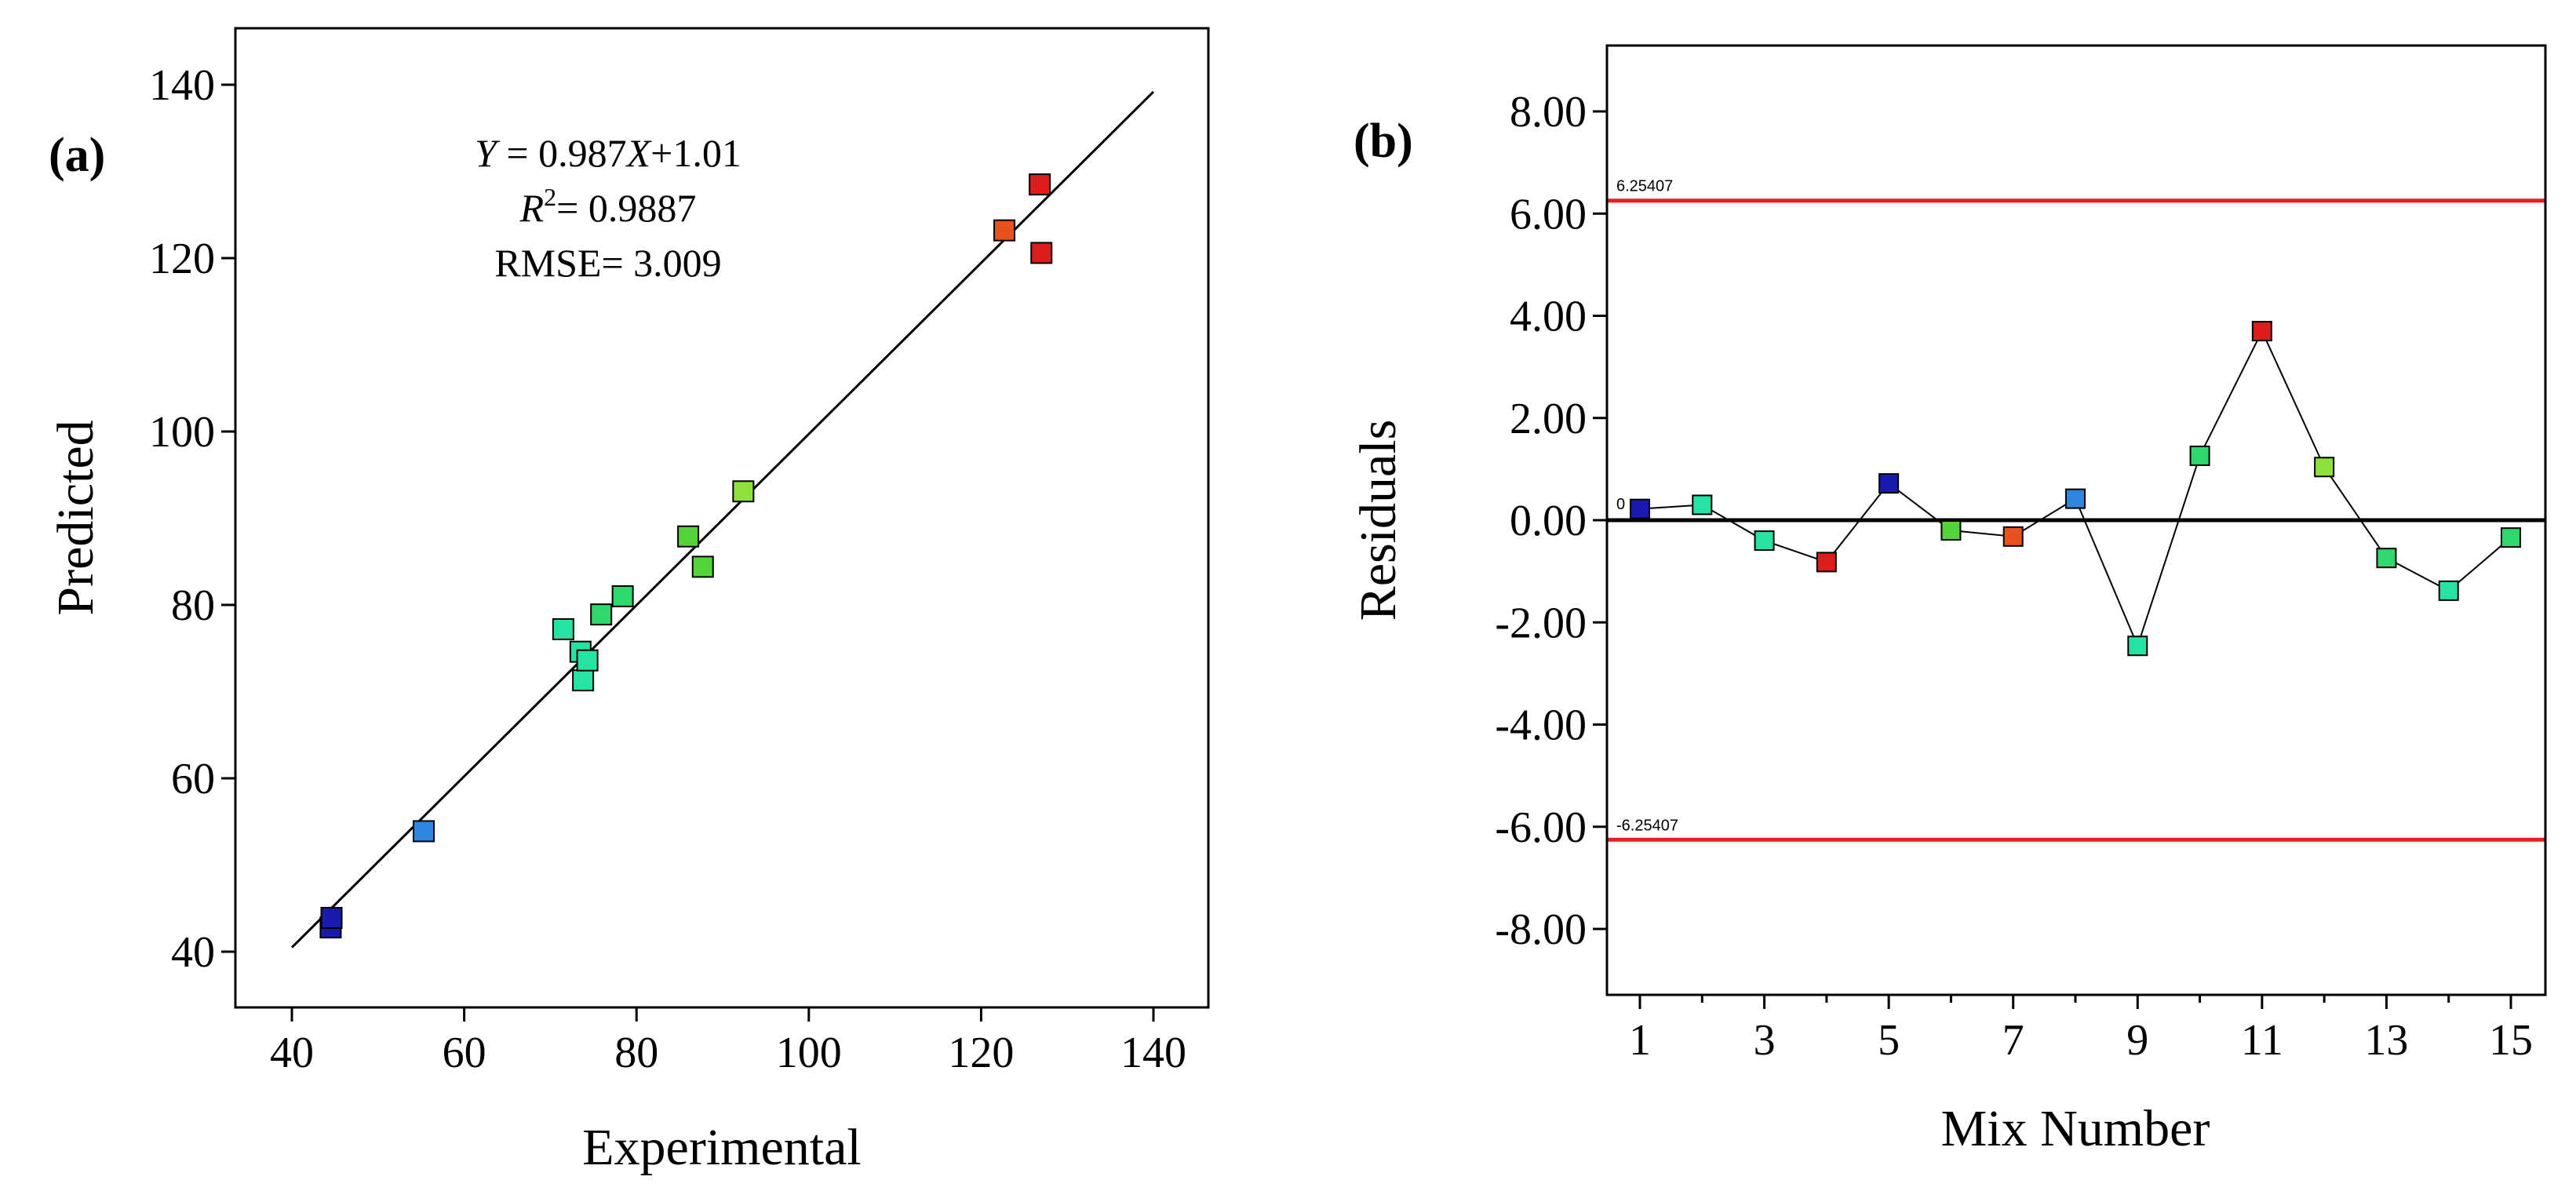 This screenshot has height=1191, width=2576. What do you see at coordinates (1383, 141) in the screenshot?
I see `panel-b-label: (b)` at bounding box center [1383, 141].